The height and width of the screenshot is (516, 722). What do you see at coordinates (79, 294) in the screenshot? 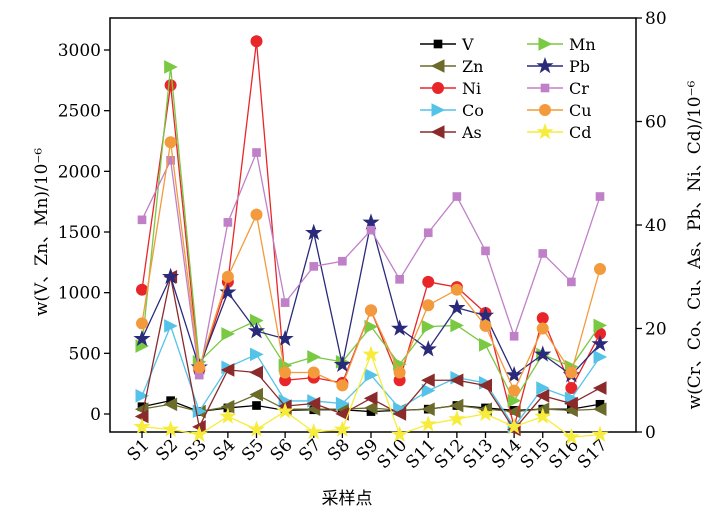
I see `left-tick-label: 1000` at bounding box center [79, 294].